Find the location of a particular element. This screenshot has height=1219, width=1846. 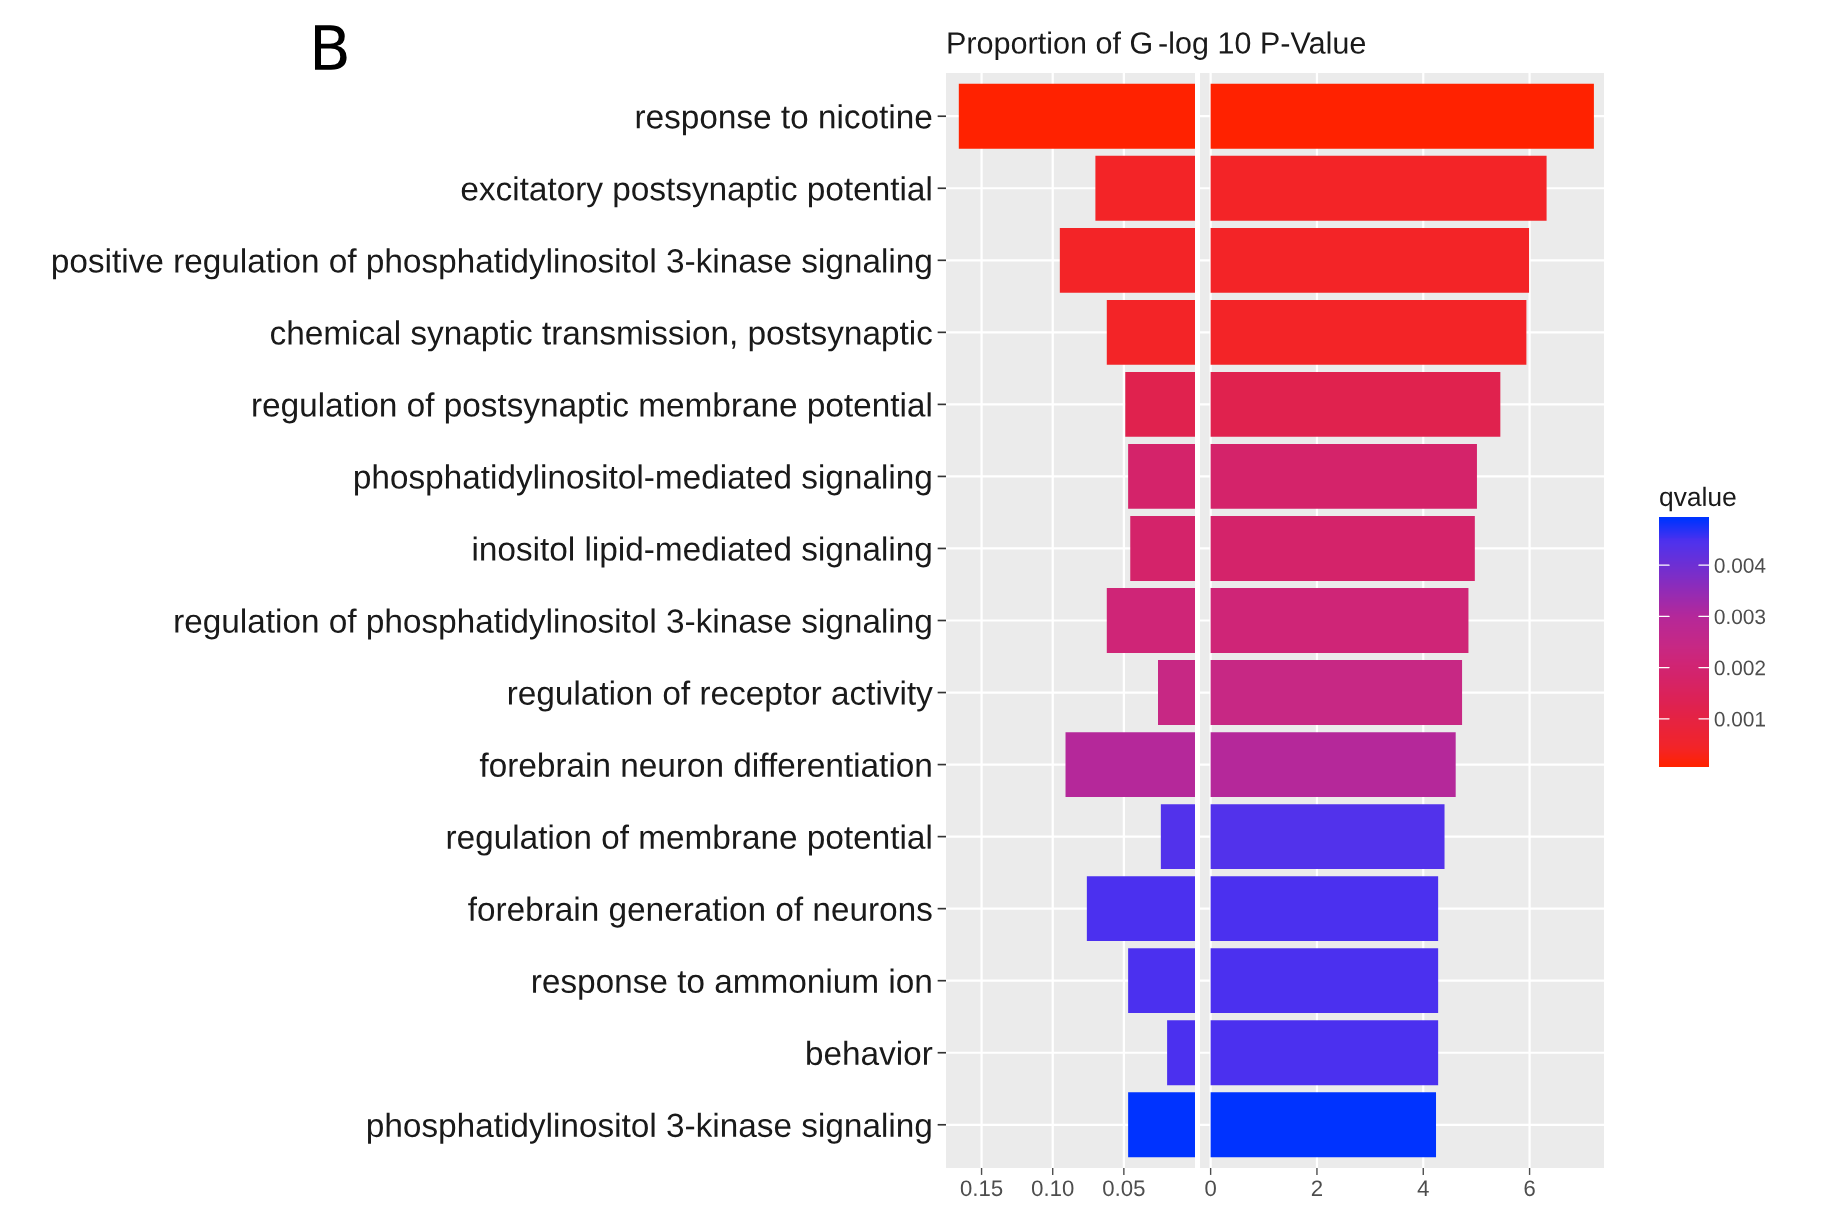

x-tick-label: 4 is located at coordinates (1423, 1188).